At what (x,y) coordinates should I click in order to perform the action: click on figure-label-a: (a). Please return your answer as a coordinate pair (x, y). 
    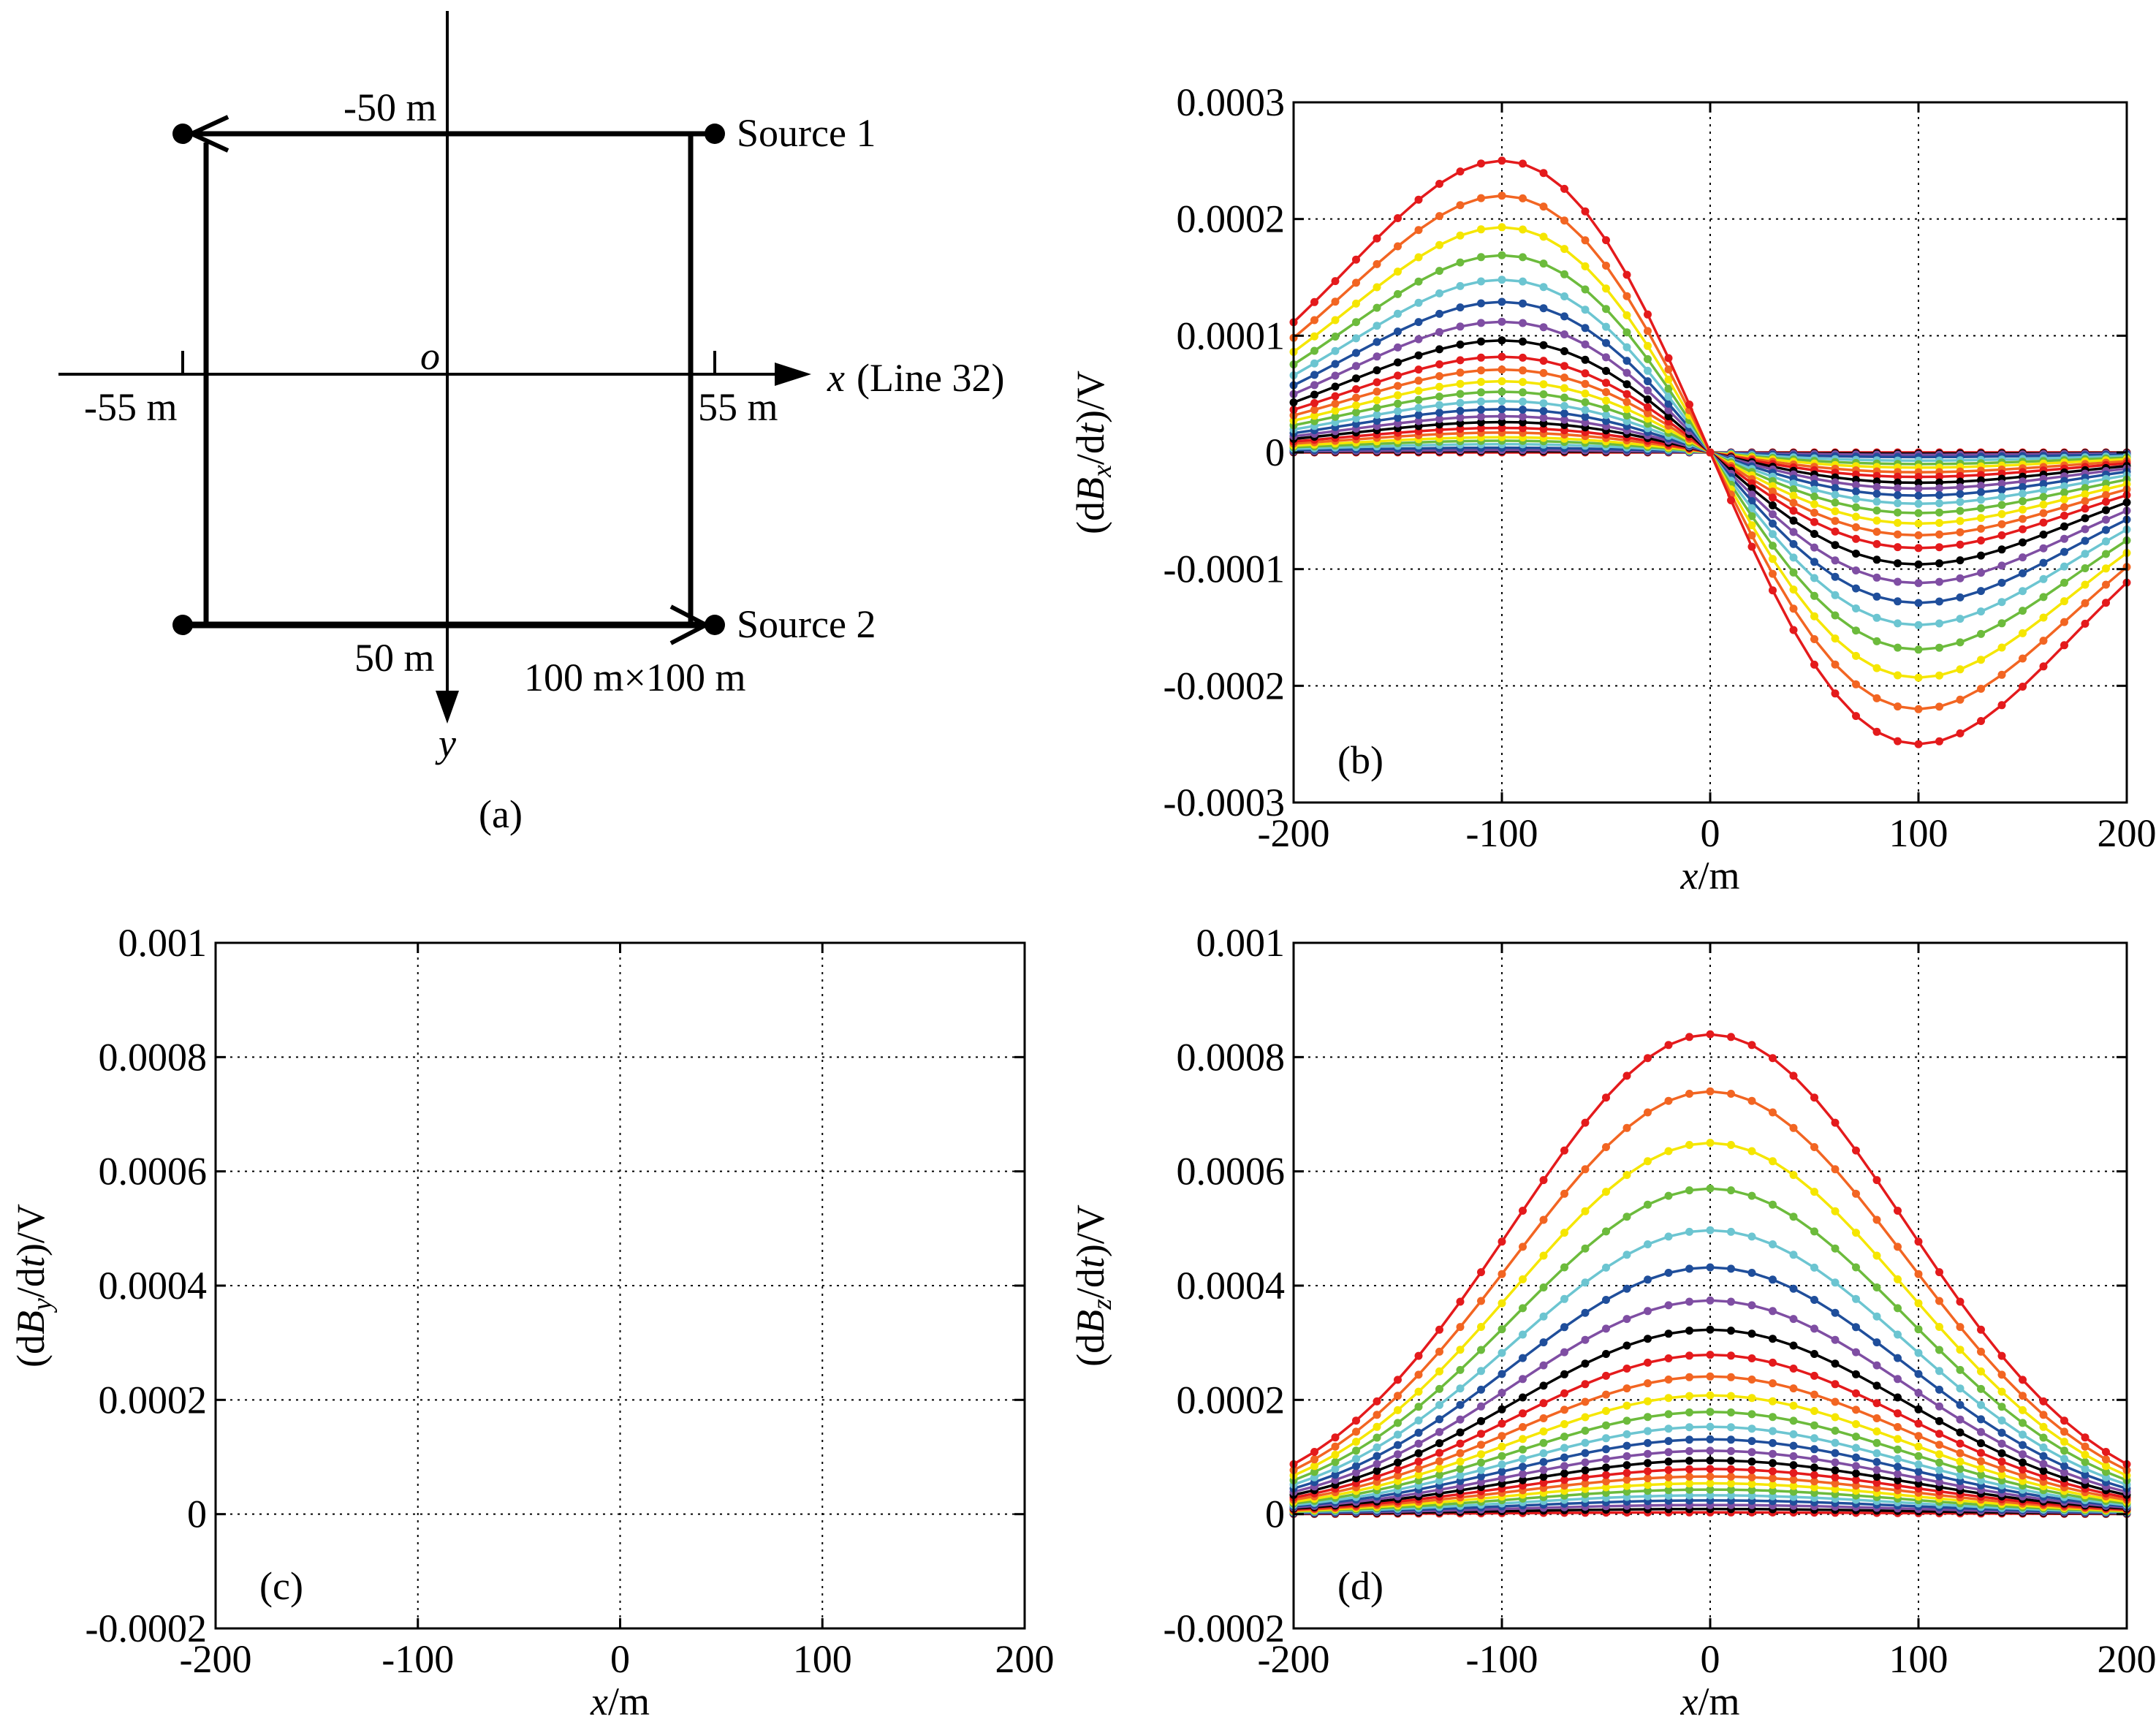
    Looking at the image, I should click on (501, 814).